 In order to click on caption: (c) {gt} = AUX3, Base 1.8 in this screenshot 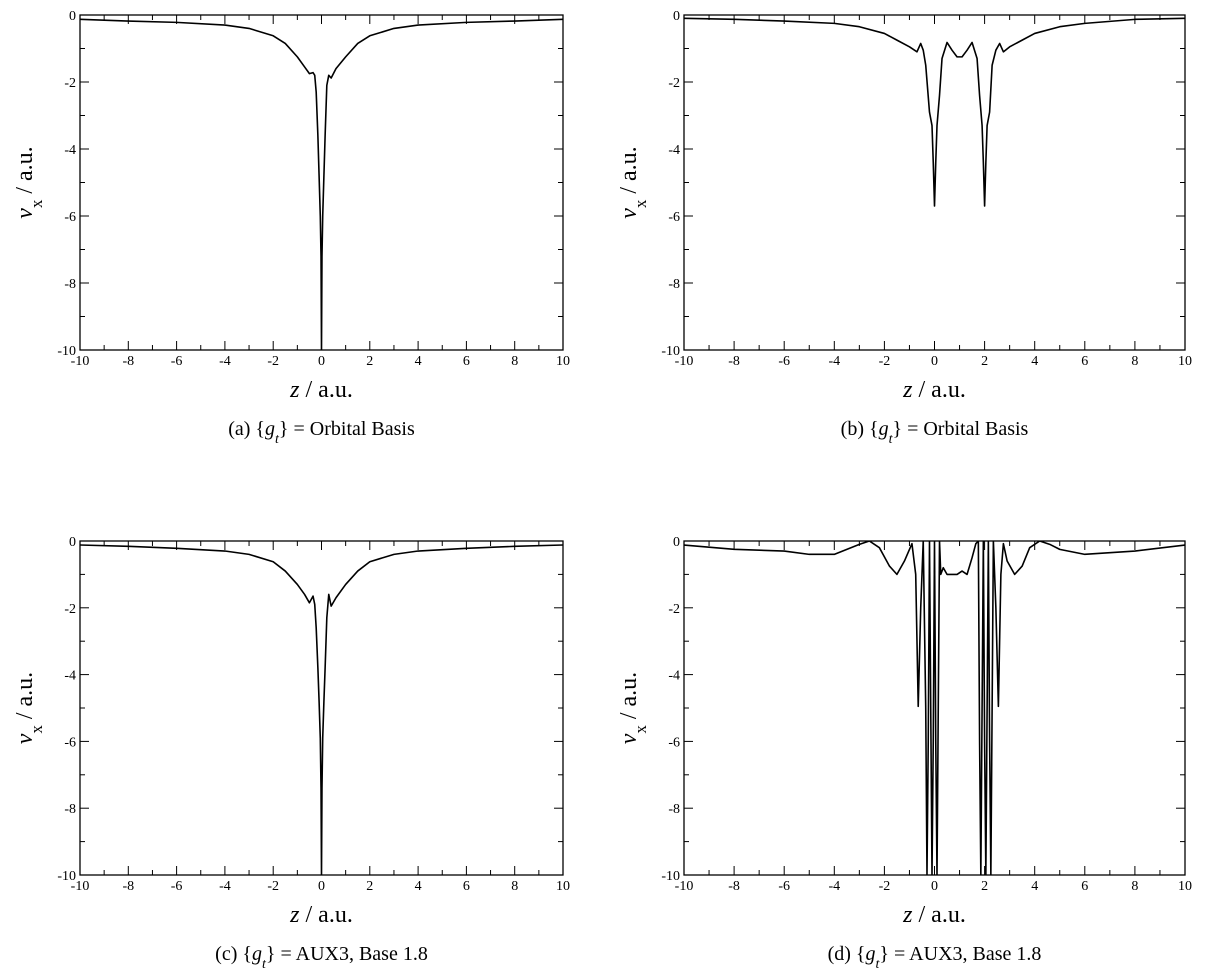, I will do `click(321, 957)`.